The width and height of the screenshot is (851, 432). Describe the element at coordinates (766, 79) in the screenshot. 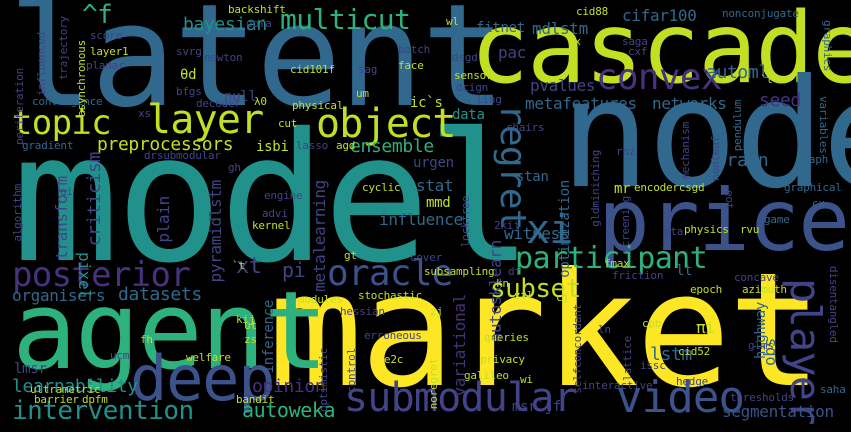

I see `word-t-backtick: `t` at that location.